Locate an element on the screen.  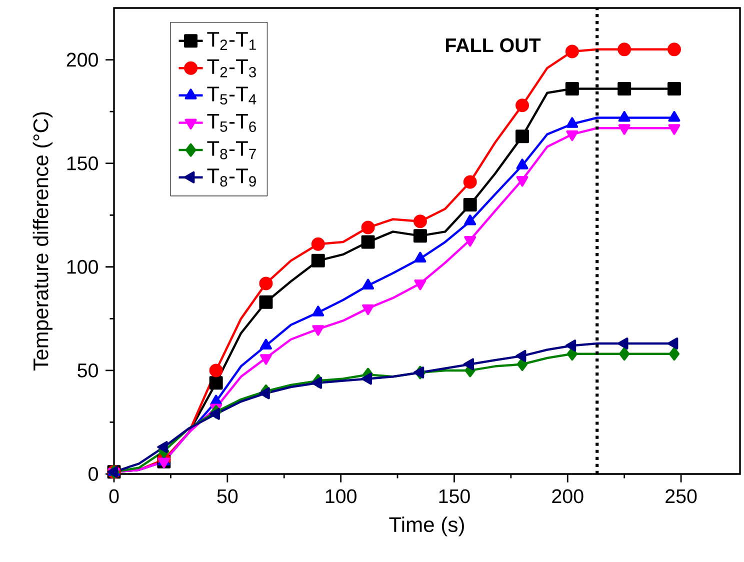
y-tick-label: 0 is located at coordinates (93, 474).